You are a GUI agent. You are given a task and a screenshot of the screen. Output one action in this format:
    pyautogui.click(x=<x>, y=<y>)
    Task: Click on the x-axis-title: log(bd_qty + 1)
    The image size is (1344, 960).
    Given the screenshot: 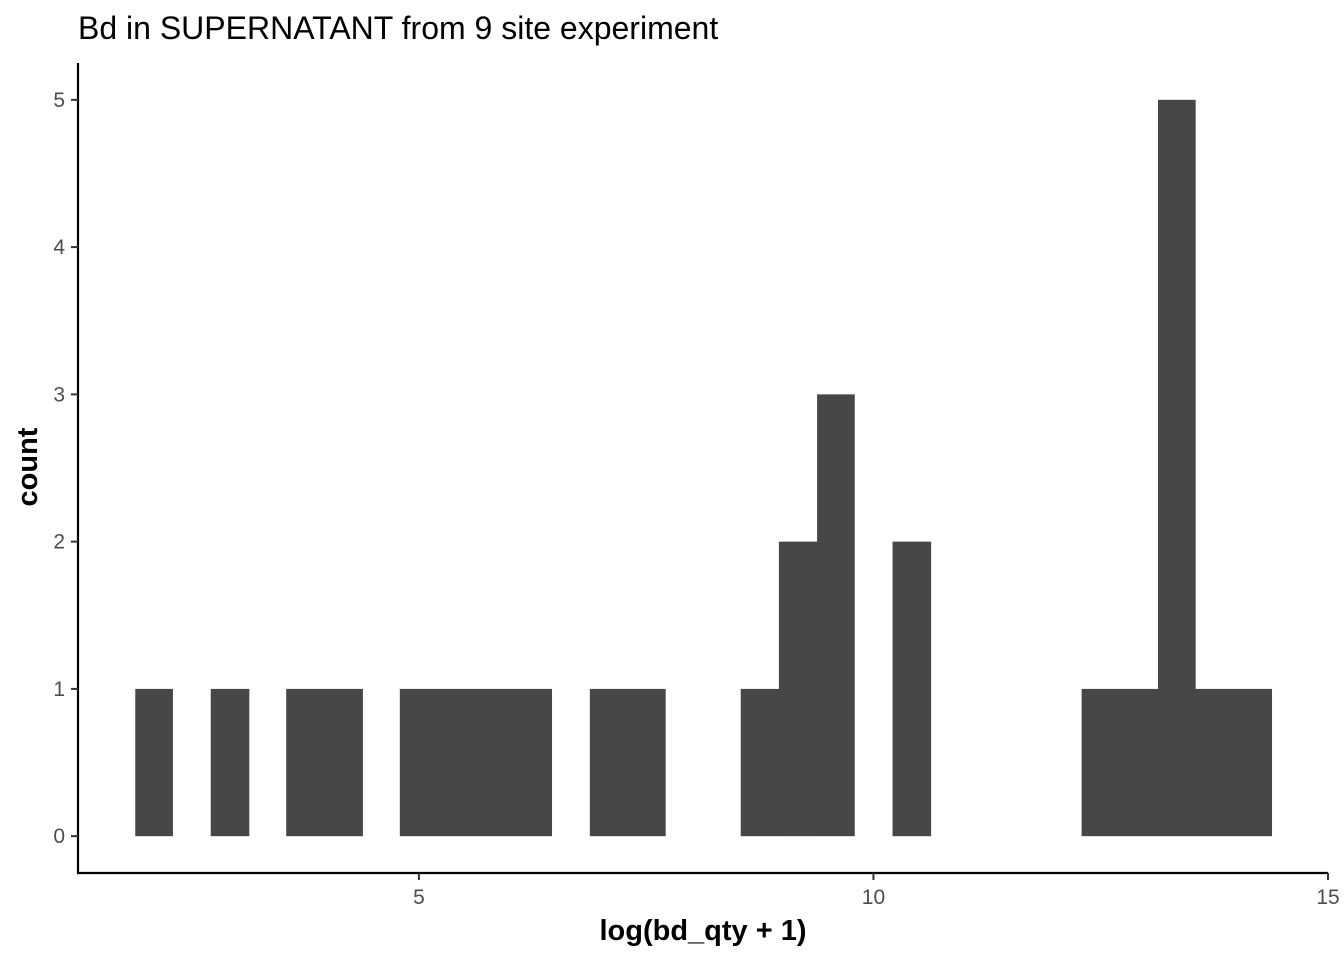 What is the action you would take?
    pyautogui.click(x=702, y=931)
    